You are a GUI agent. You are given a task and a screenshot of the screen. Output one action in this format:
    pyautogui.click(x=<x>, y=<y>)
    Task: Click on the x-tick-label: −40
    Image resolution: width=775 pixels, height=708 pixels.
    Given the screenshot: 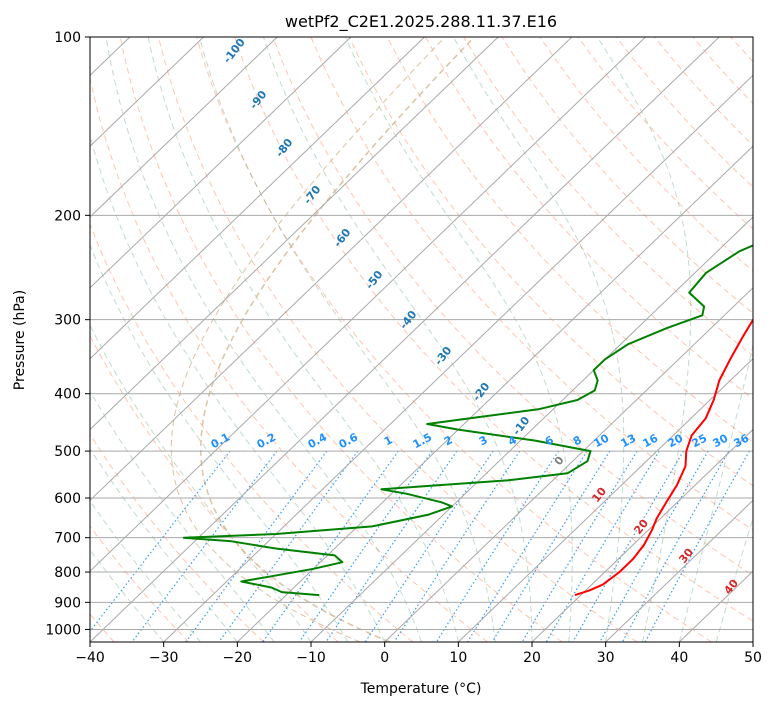 What is the action you would take?
    pyautogui.click(x=90, y=658)
    